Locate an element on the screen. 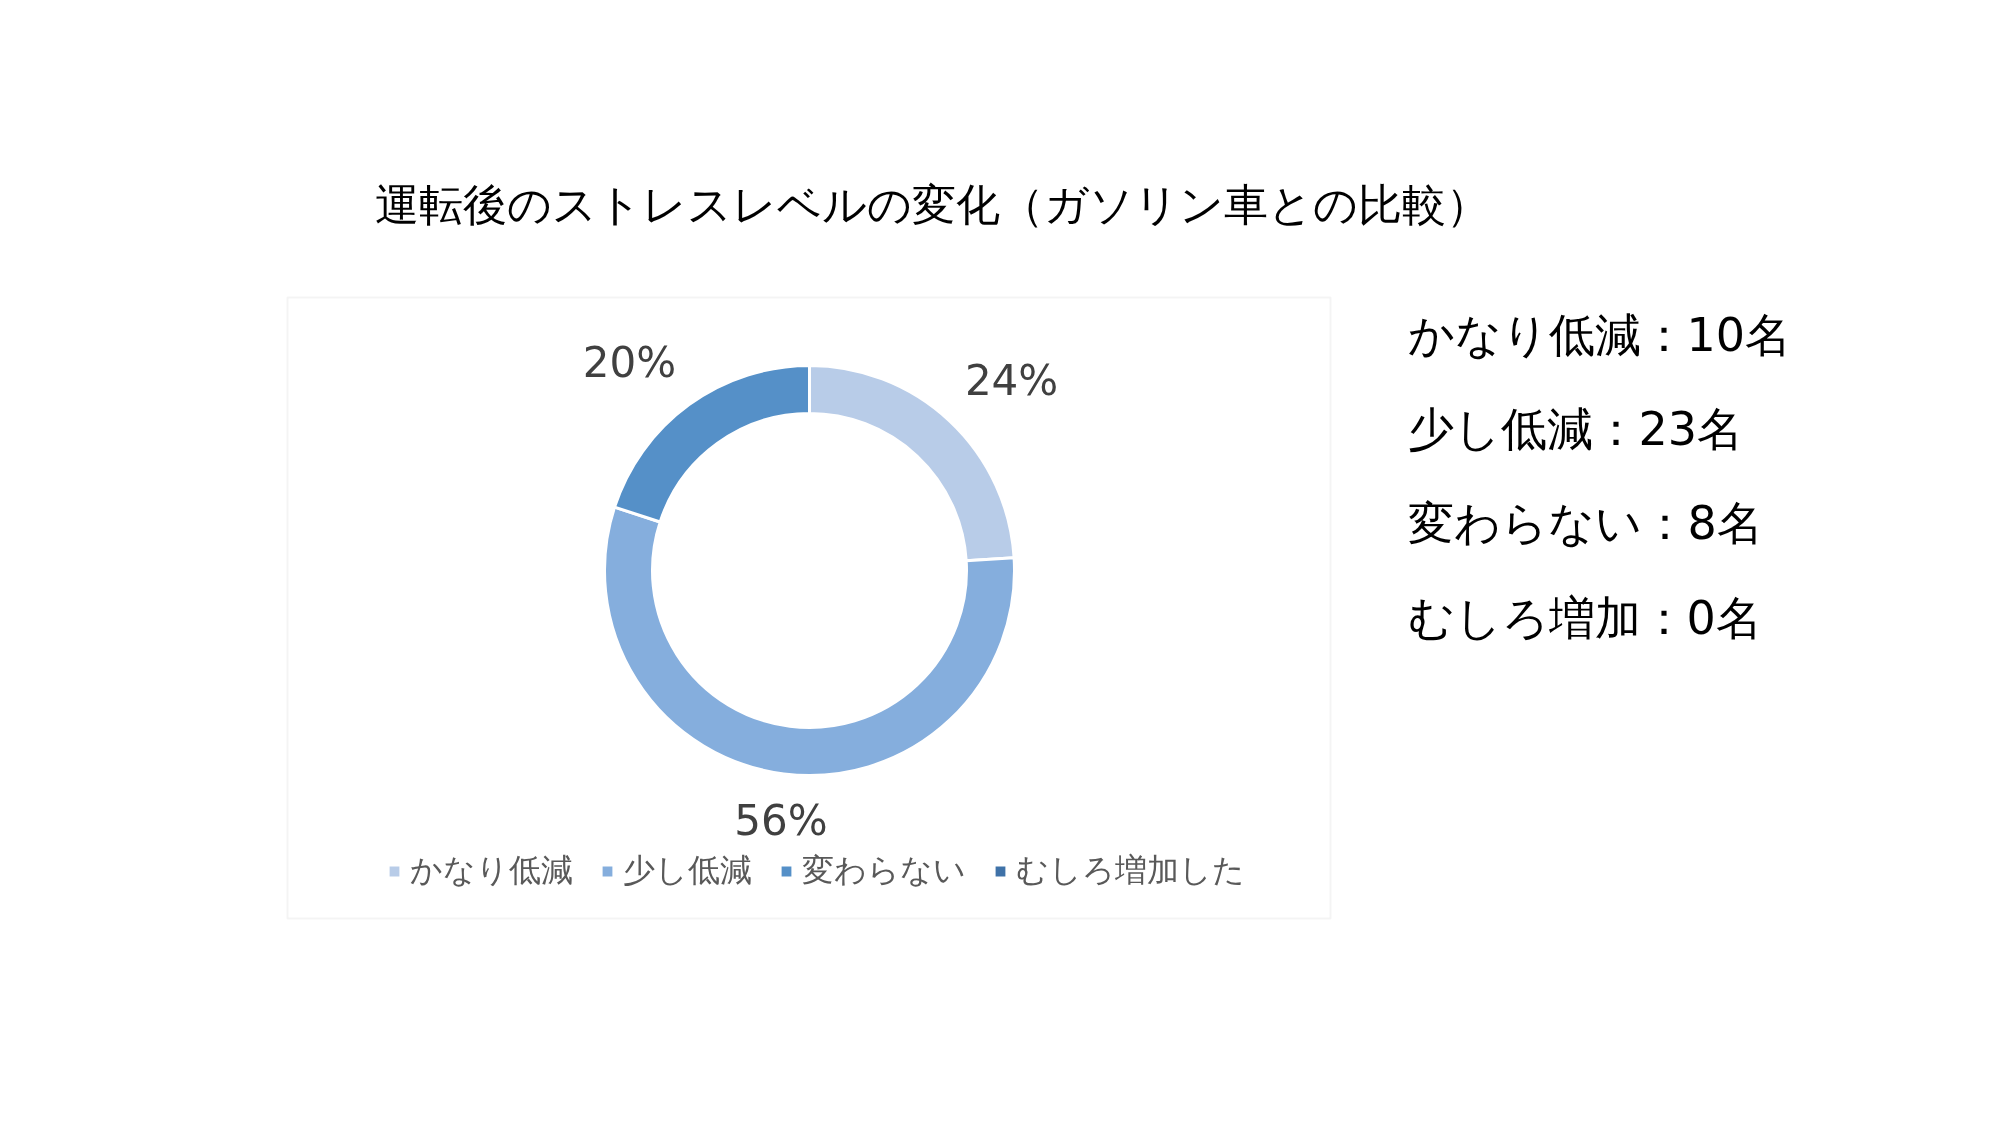 The image size is (2000, 1125). data-label: 24% is located at coordinates (1011, 381).